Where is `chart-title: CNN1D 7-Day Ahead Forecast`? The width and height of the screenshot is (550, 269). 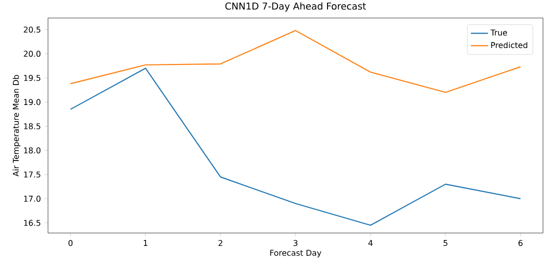 chart-title: CNN1D 7-Day Ahead Forecast is located at coordinates (295, 7).